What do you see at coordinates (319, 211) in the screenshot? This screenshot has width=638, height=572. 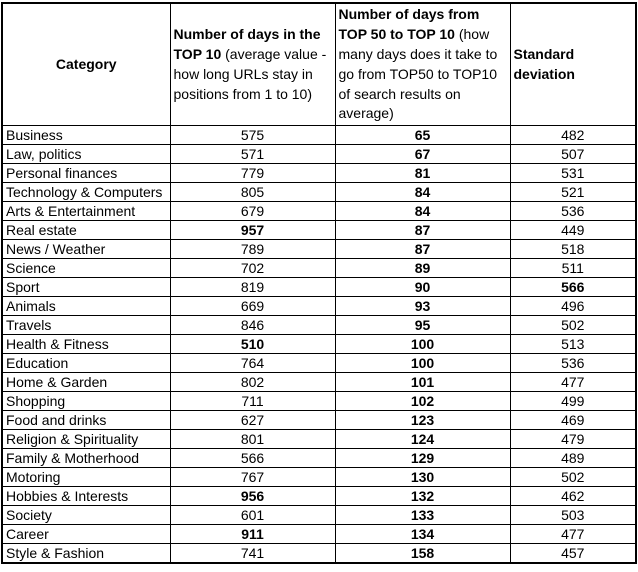 I see `table-row: Arts & Entertainment 679 84 536` at bounding box center [319, 211].